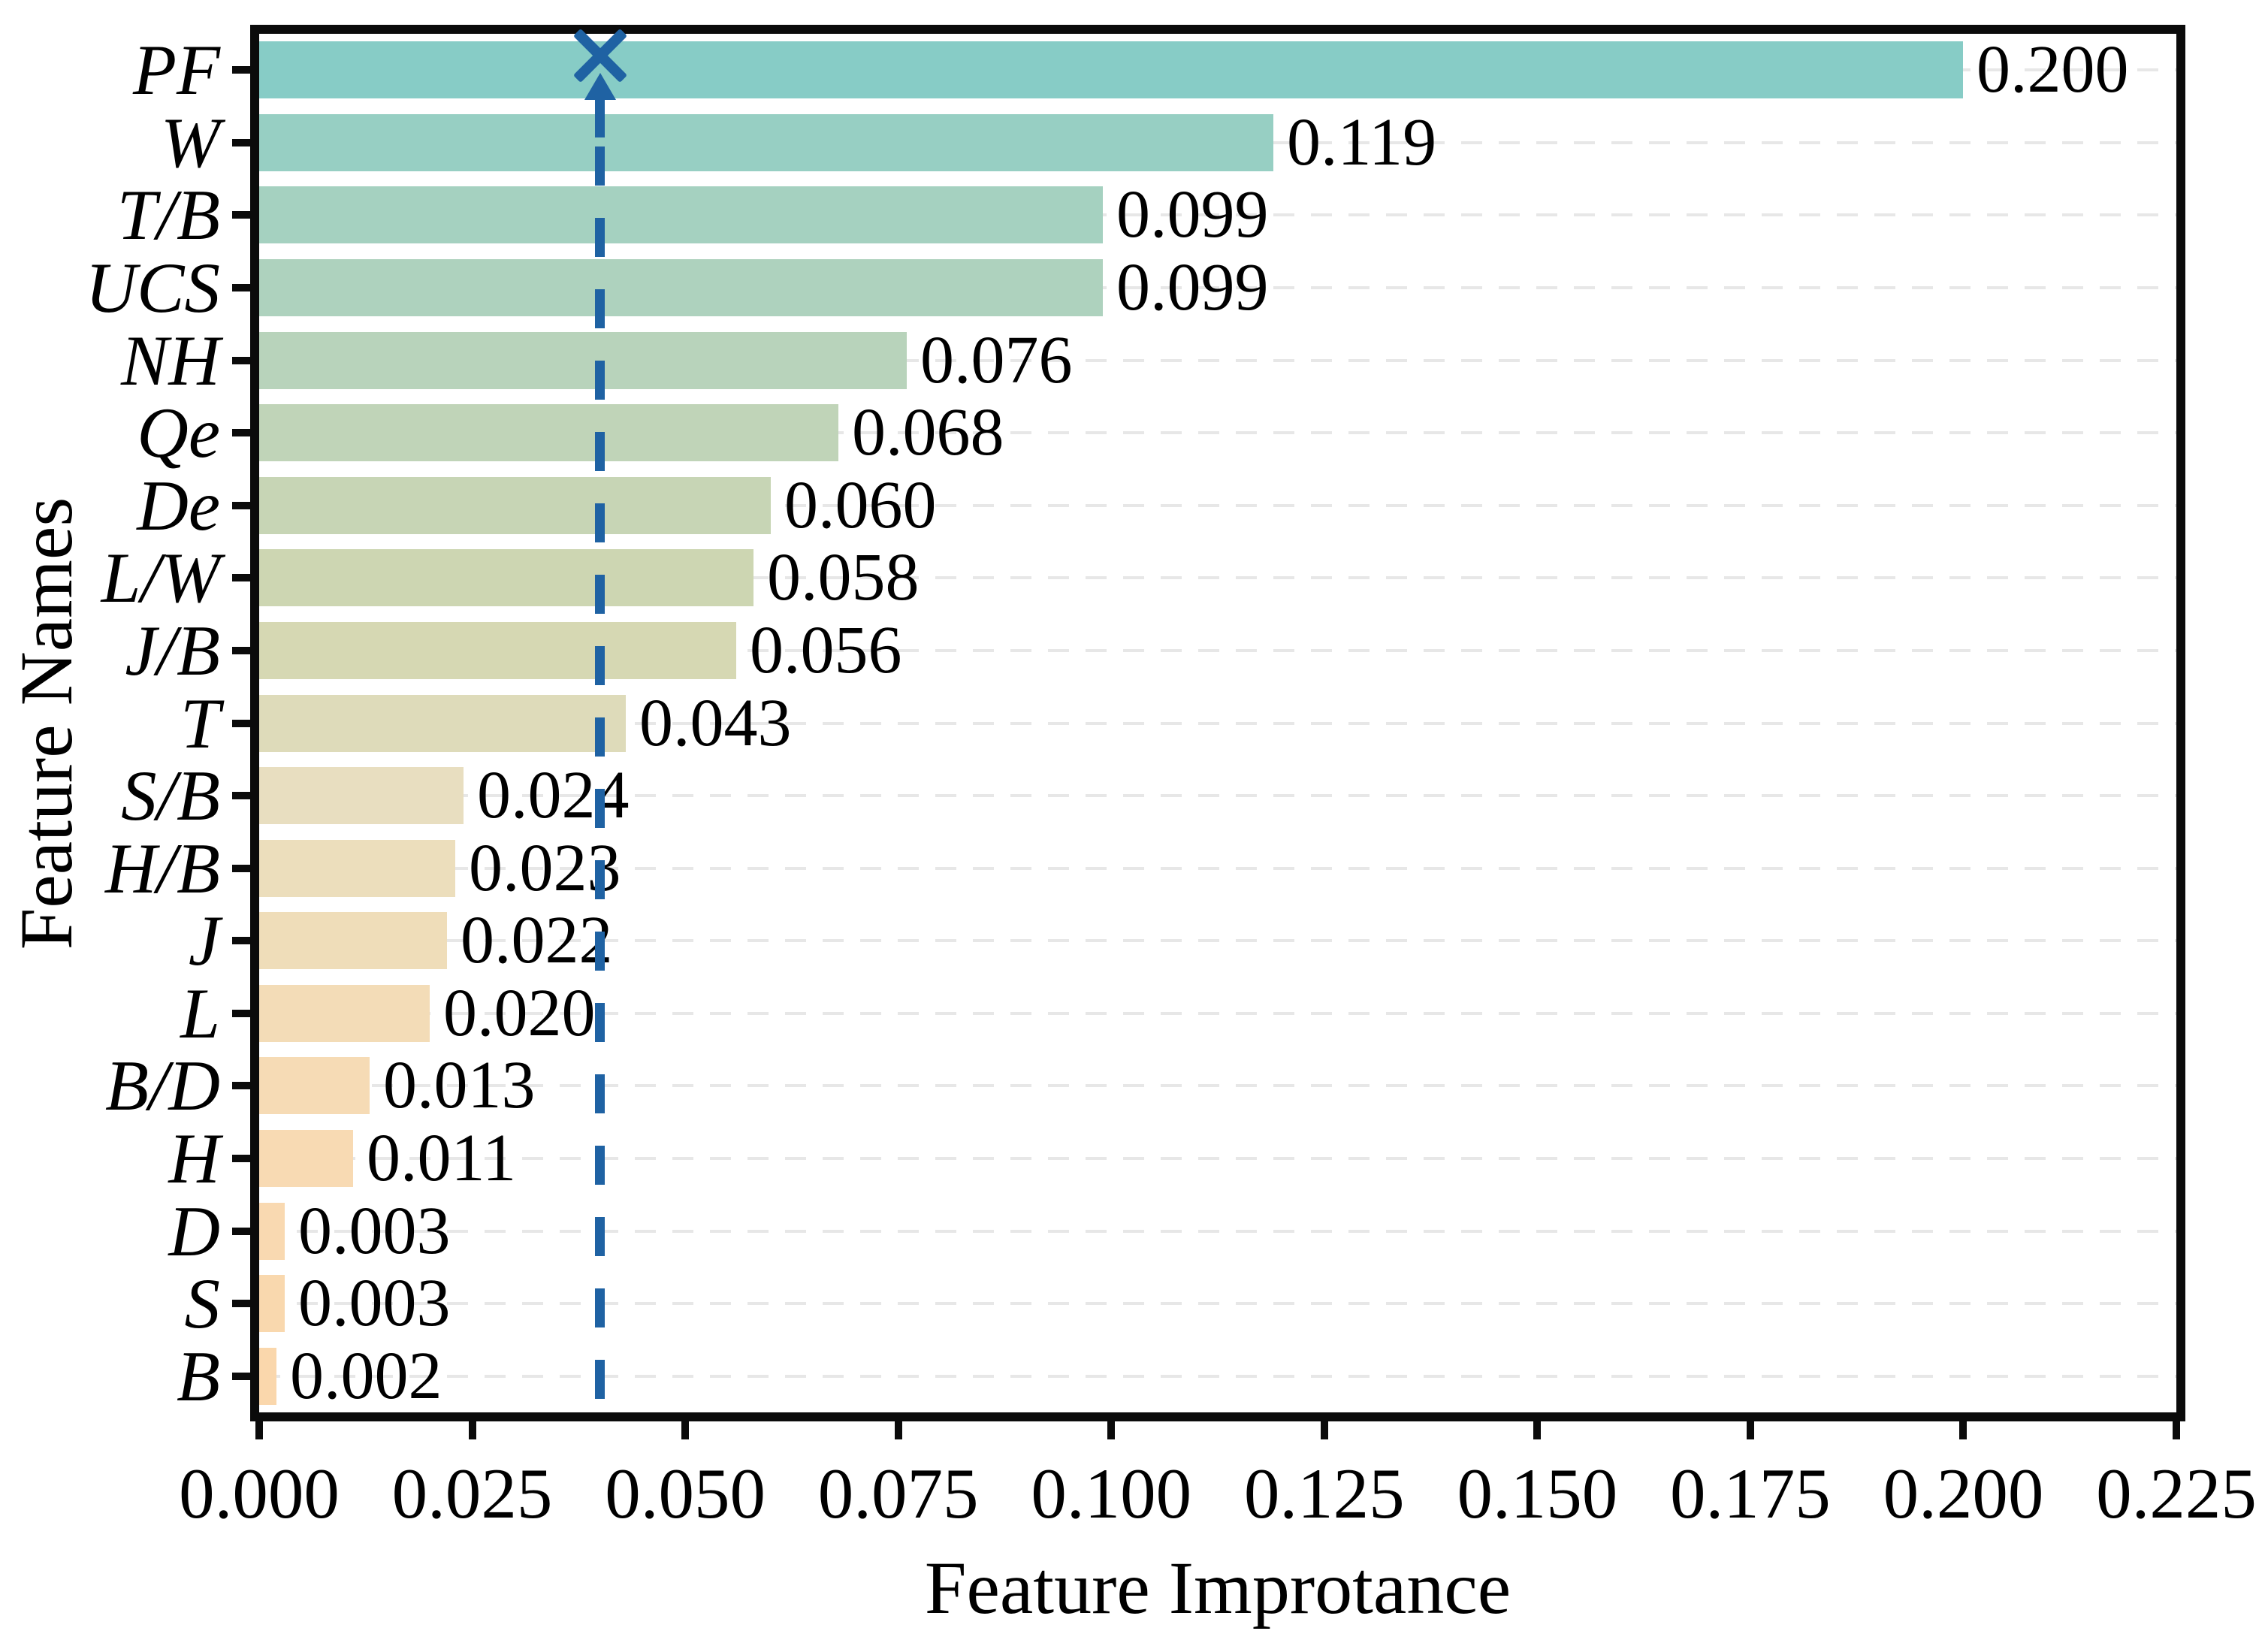 This screenshot has width=2268, height=1631. I want to click on bar-value-label: 0.022, so click(537, 940).